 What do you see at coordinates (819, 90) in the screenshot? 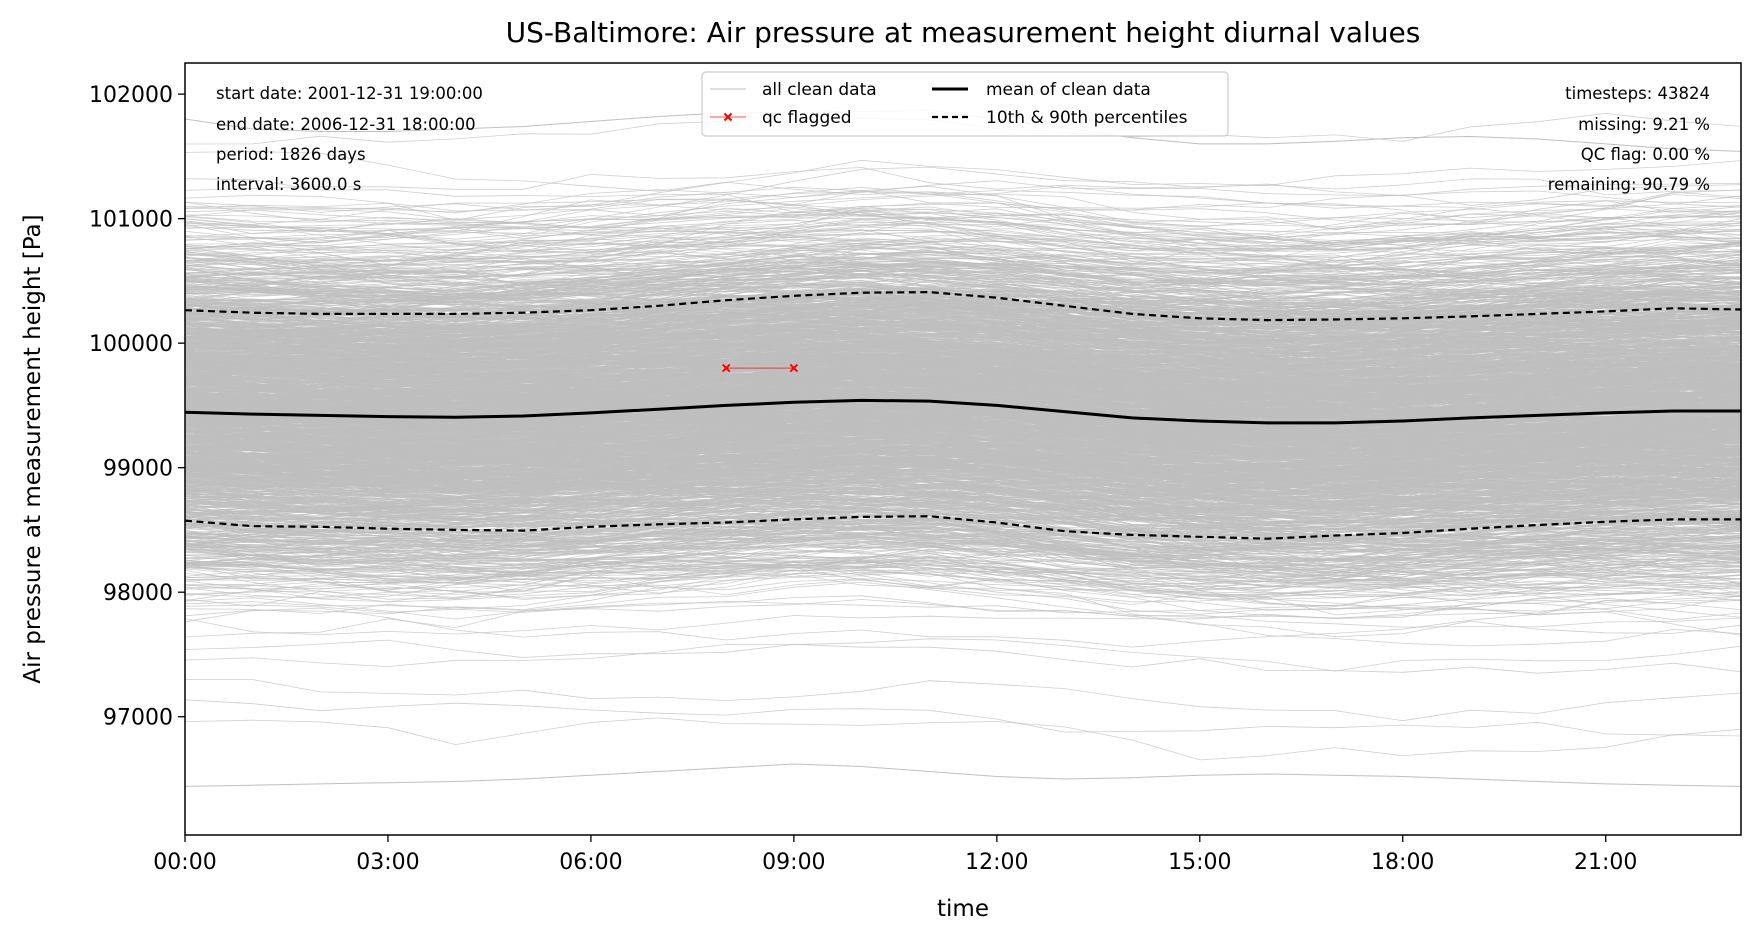
I see `legend-all-clean-label: all clean data` at bounding box center [819, 90].